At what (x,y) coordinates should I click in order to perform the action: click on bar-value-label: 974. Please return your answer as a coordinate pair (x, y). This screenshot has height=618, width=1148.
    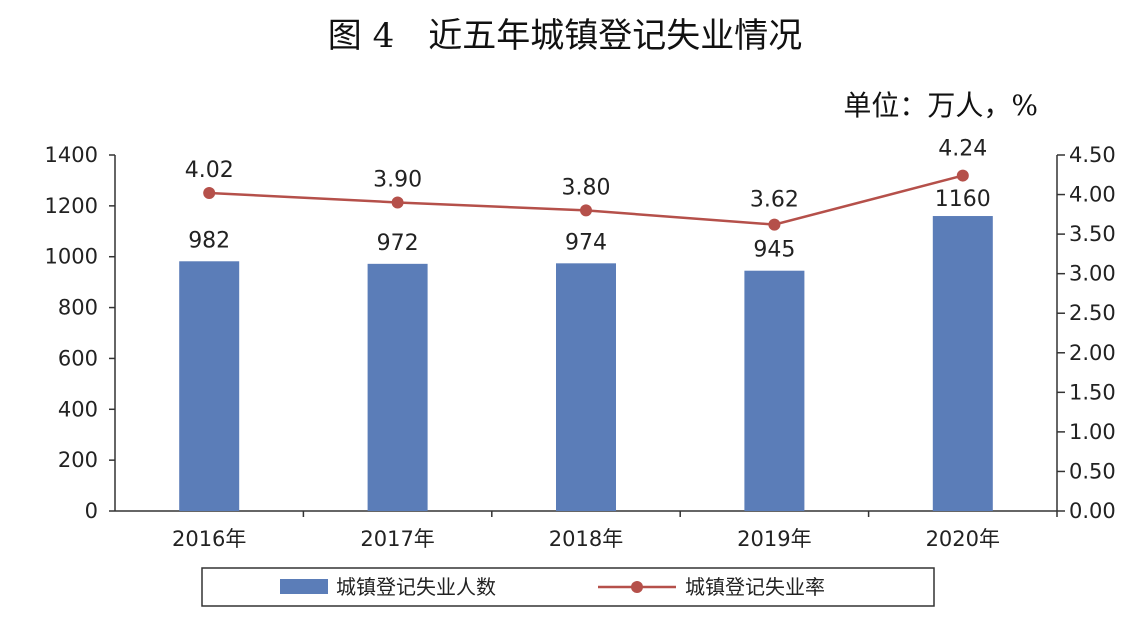
    Looking at the image, I should click on (586, 242).